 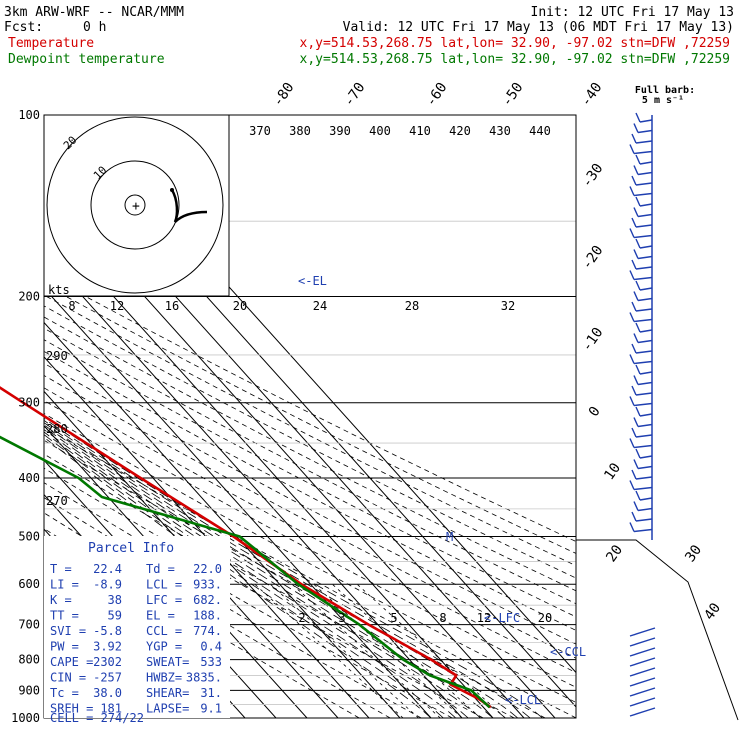 What do you see at coordinates (211, 647) in the screenshot?
I see `parcel-value: 0.4` at bounding box center [211, 647].